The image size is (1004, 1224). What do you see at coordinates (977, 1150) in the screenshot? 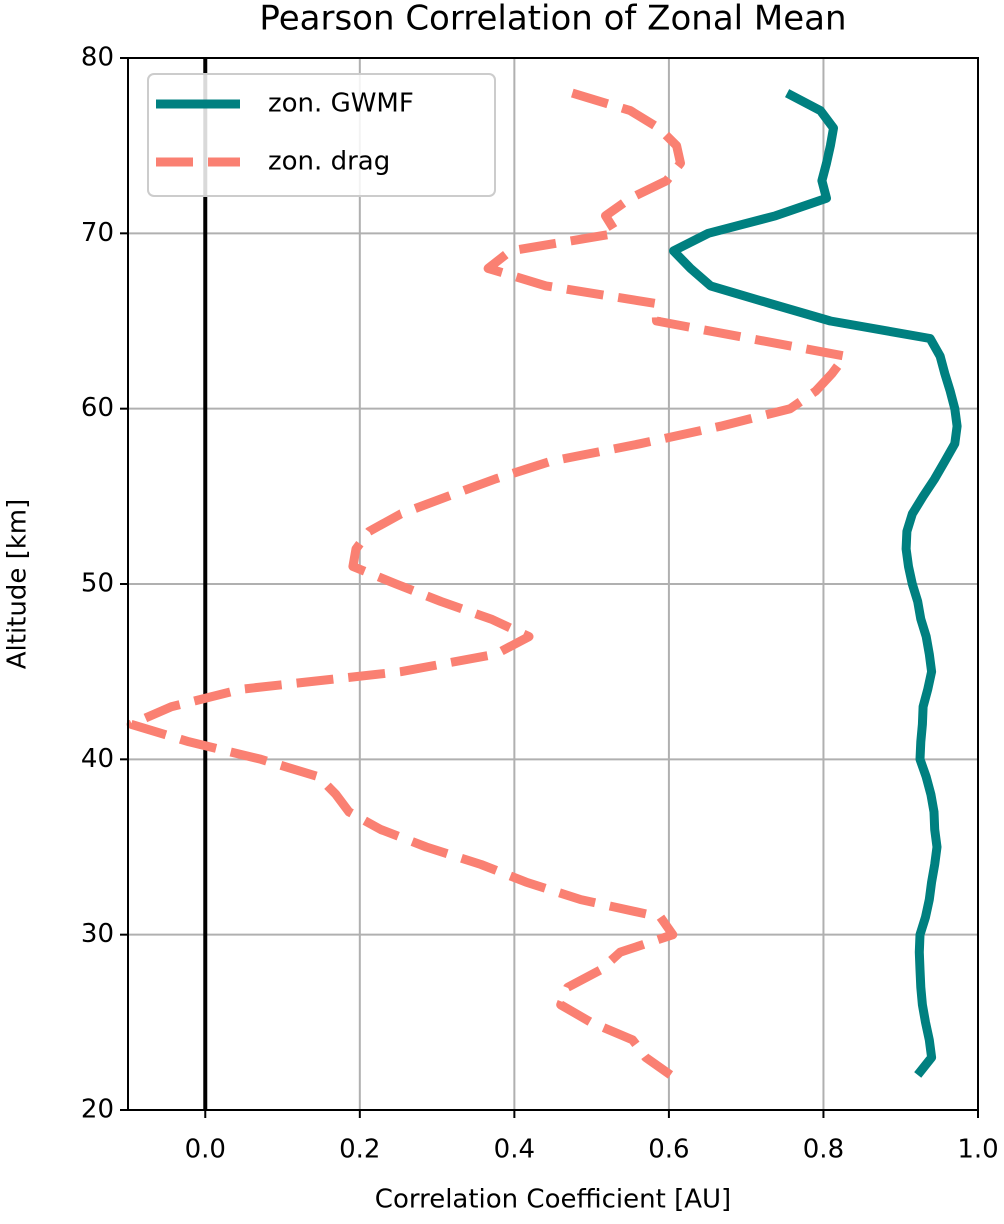
I see `x-tick-label: 1.0` at bounding box center [977, 1150].